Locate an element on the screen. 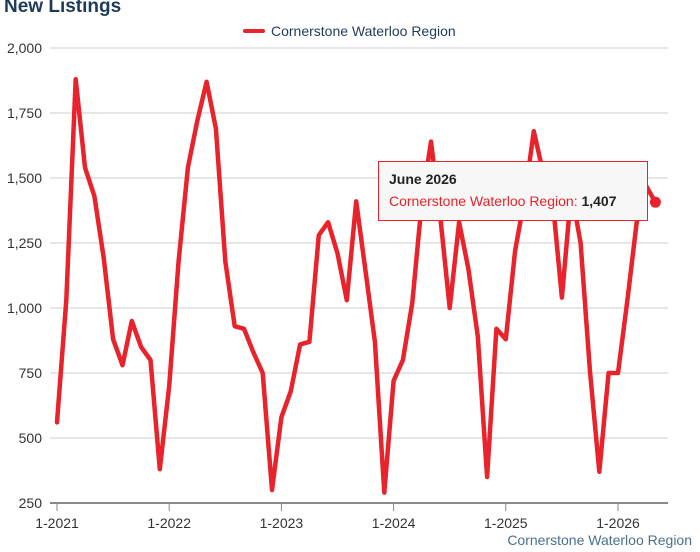 The image size is (700, 552). y-tick-label: 1,750 is located at coordinates (24, 113).